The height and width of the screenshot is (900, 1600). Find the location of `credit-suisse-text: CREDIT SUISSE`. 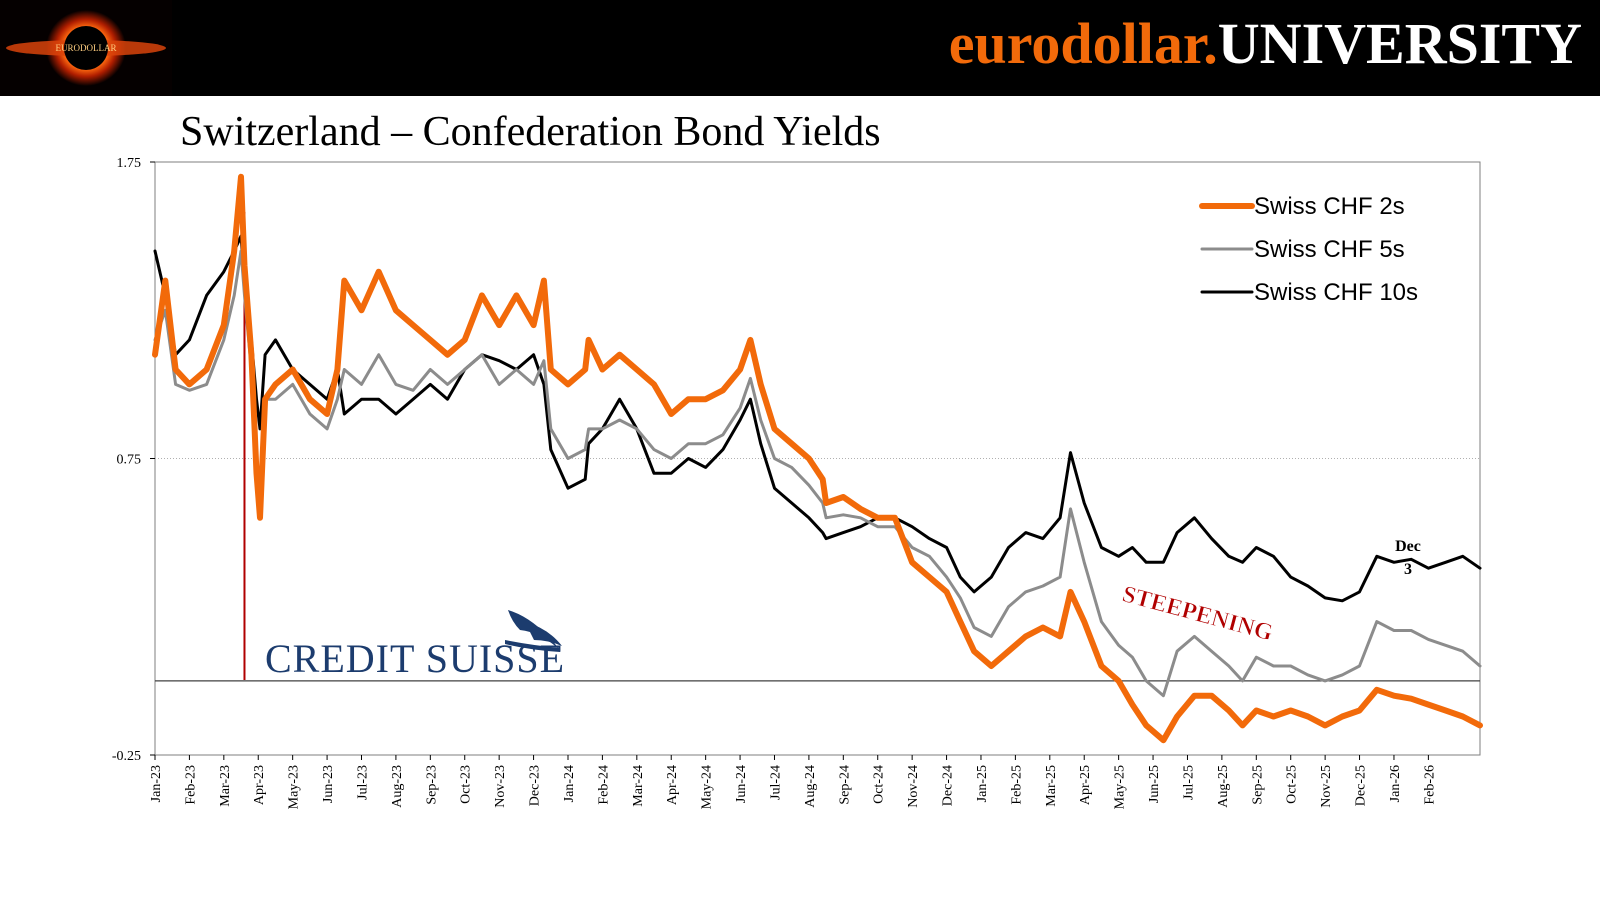

credit-suisse-text: CREDIT SUISSE is located at coordinates (415, 658).